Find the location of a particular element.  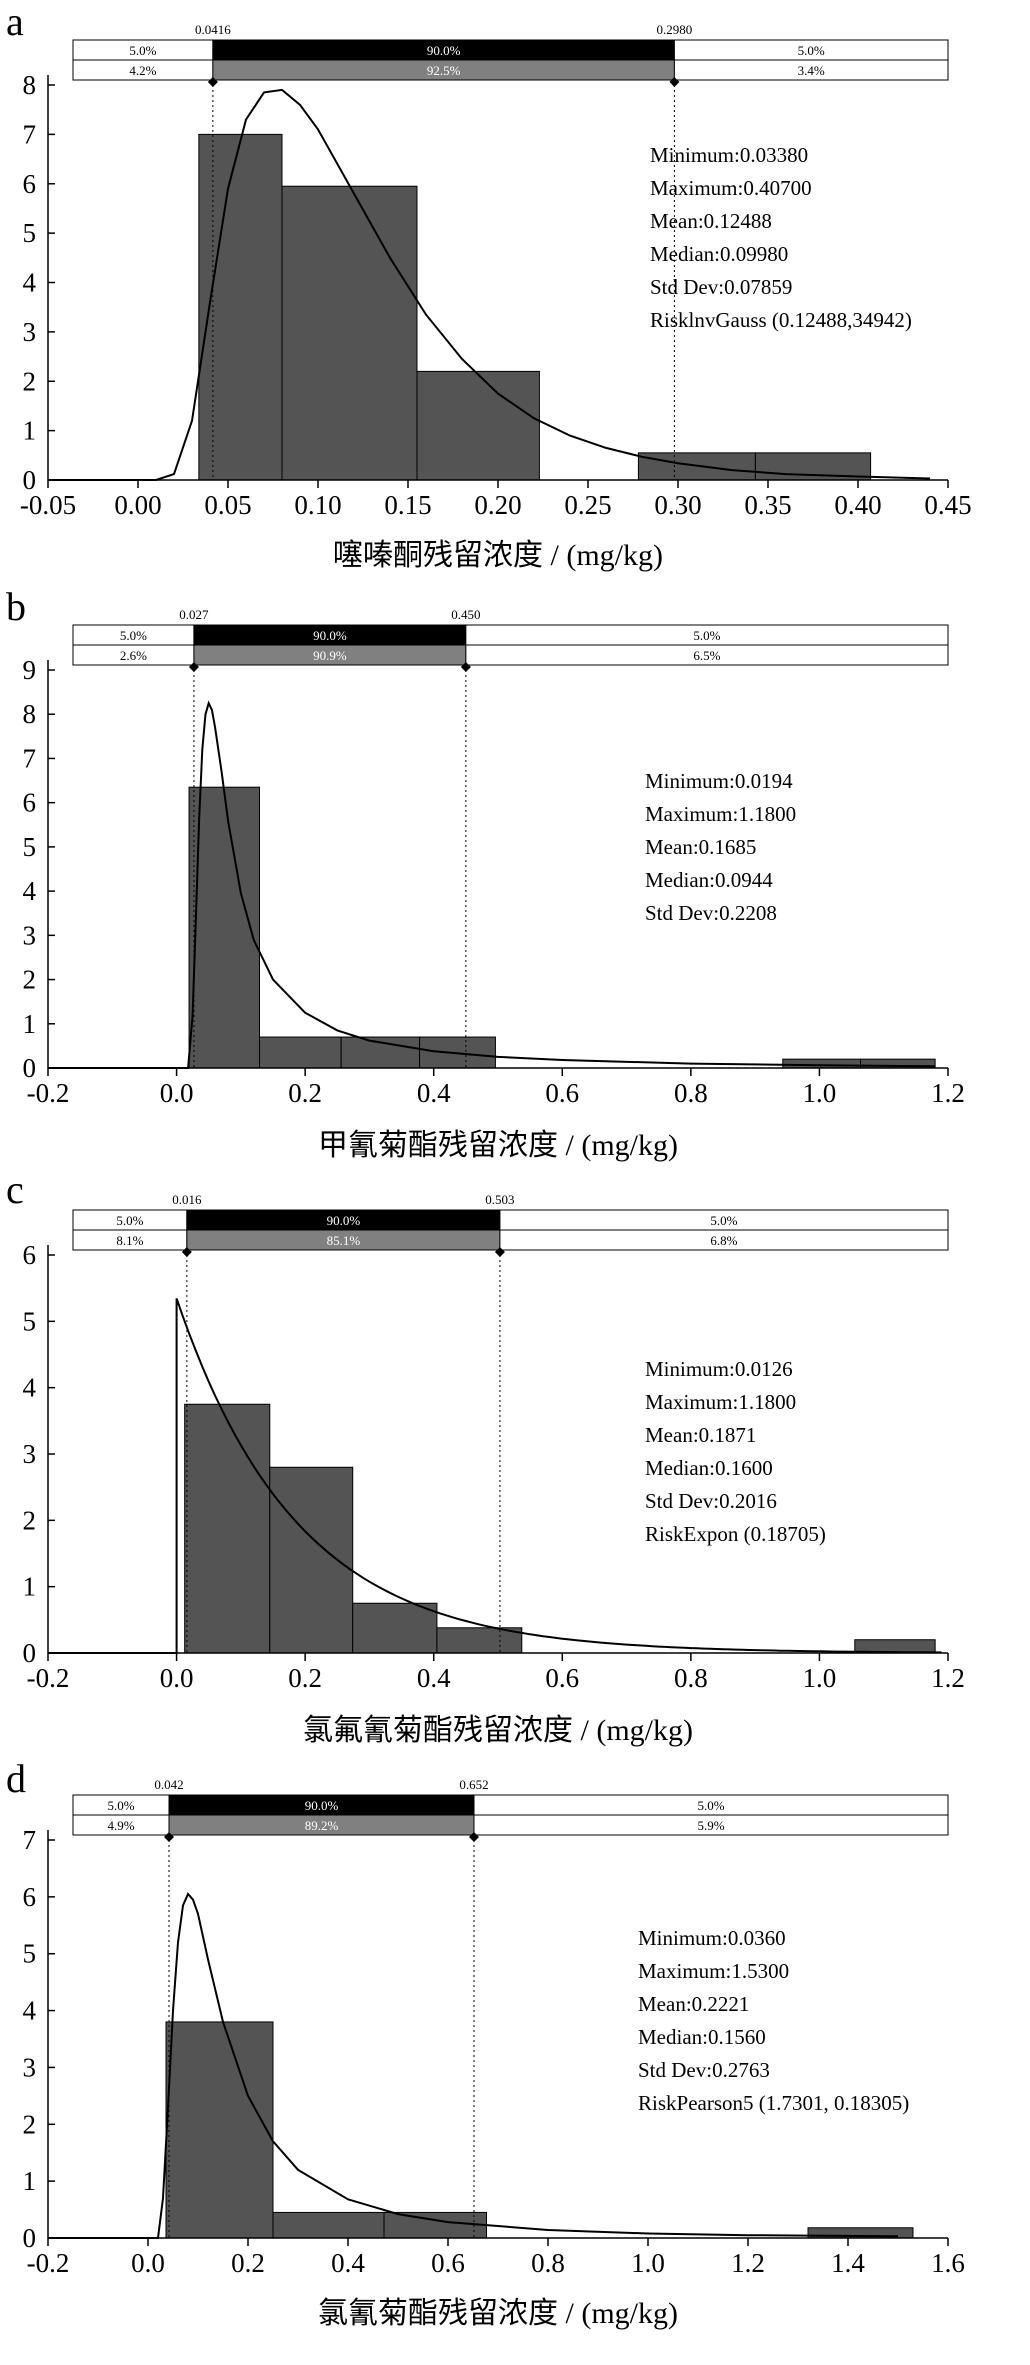

stat-line: Minimum:0.0194 is located at coordinates (719, 781).